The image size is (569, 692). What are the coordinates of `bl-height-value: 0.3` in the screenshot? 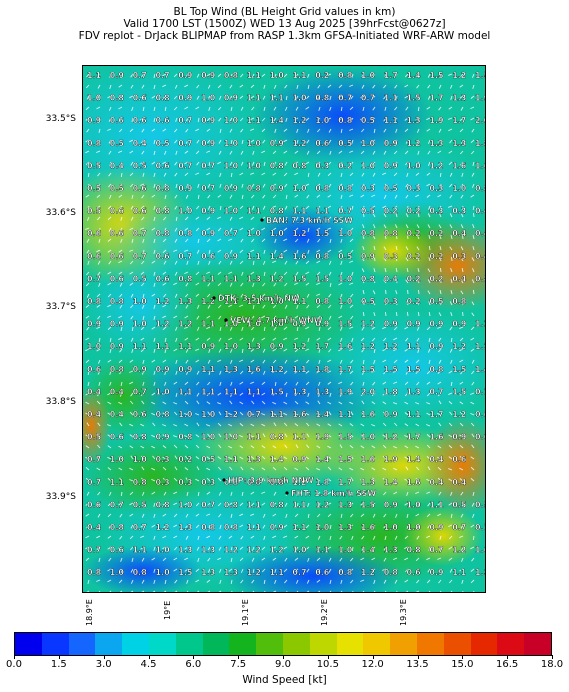 It's located at (185, 482).